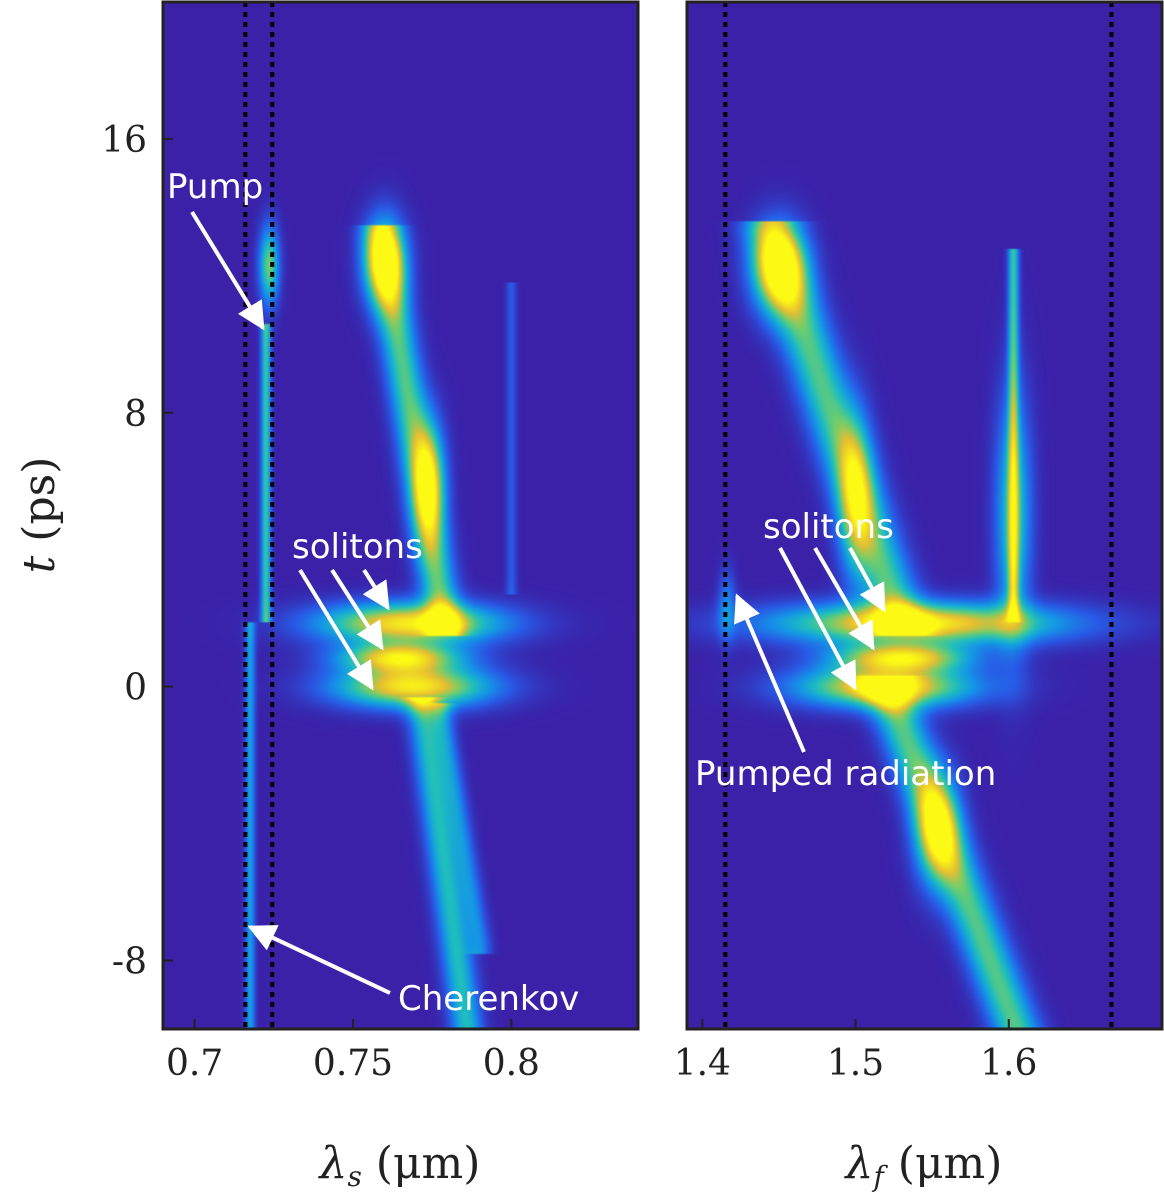 The image size is (1164, 1200). What do you see at coordinates (770, 673) in the screenshot?
I see `arrow-pumped-radiation` at bounding box center [770, 673].